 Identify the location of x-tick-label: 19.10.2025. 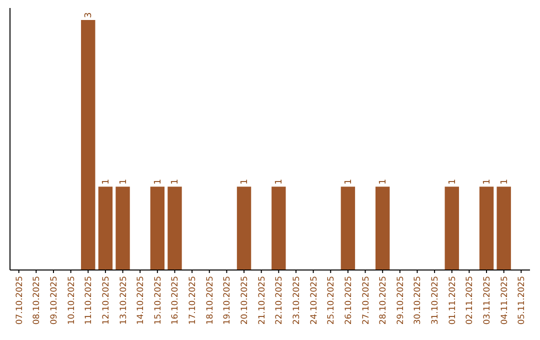
(227, 300).